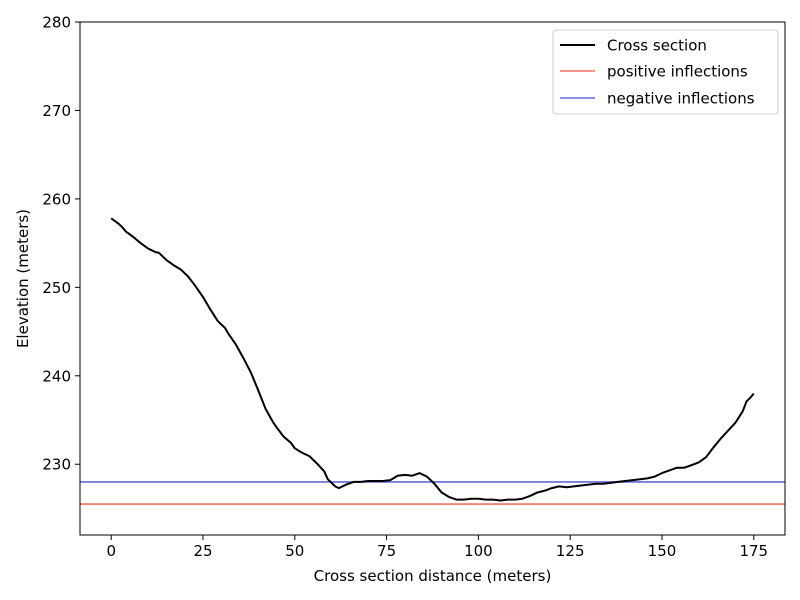 Image resolution: width=800 pixels, height=600 pixels. Describe the element at coordinates (56, 465) in the screenshot. I see `y-tick-label: 230` at that location.